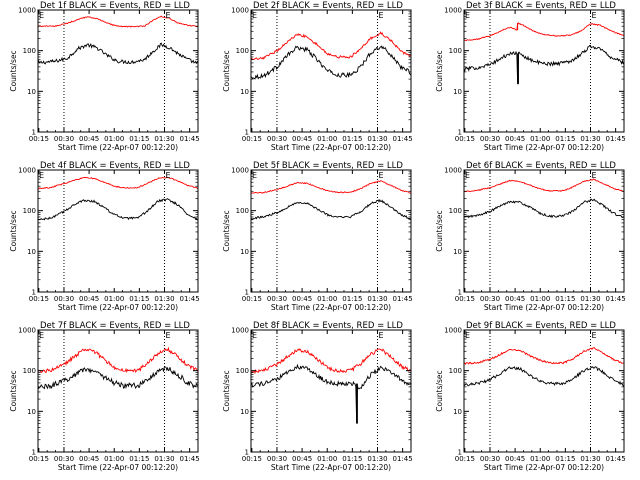  What do you see at coordinates (328, 166) in the screenshot?
I see `chart-title: Det 5f BLACK = Events, RED = LLD` at bounding box center [328, 166].